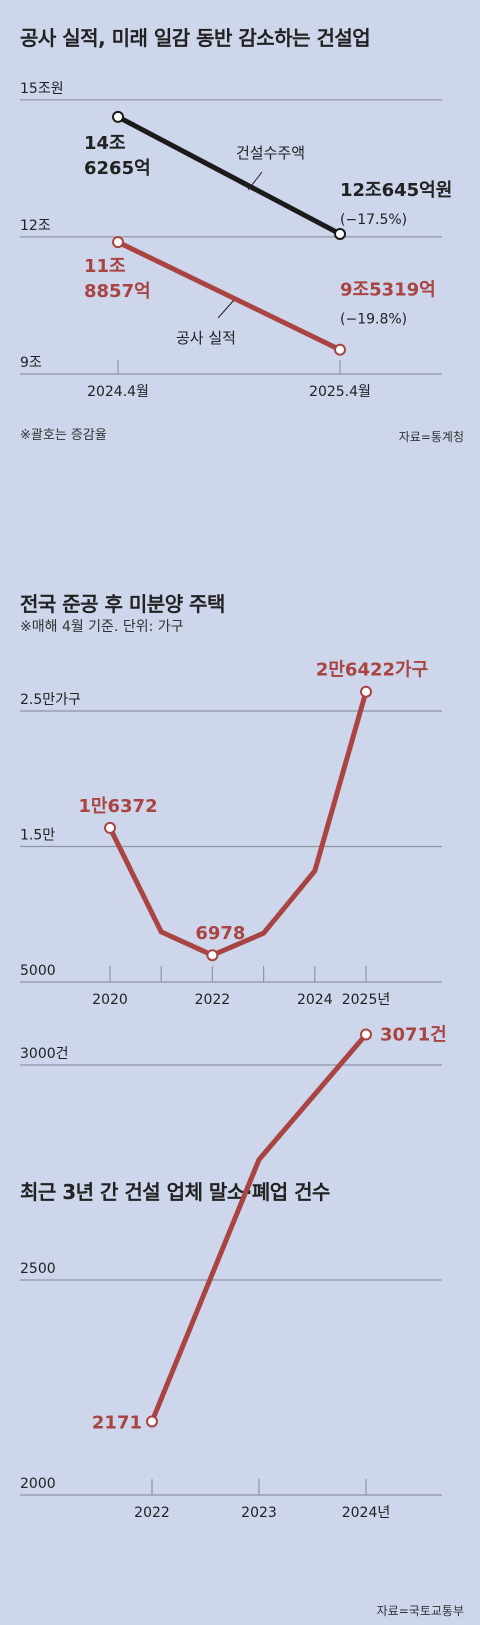 The height and width of the screenshot is (1625, 480). Describe the element at coordinates (373, 320) in the screenshot. I see `change-label: (−19.8%)` at that location.